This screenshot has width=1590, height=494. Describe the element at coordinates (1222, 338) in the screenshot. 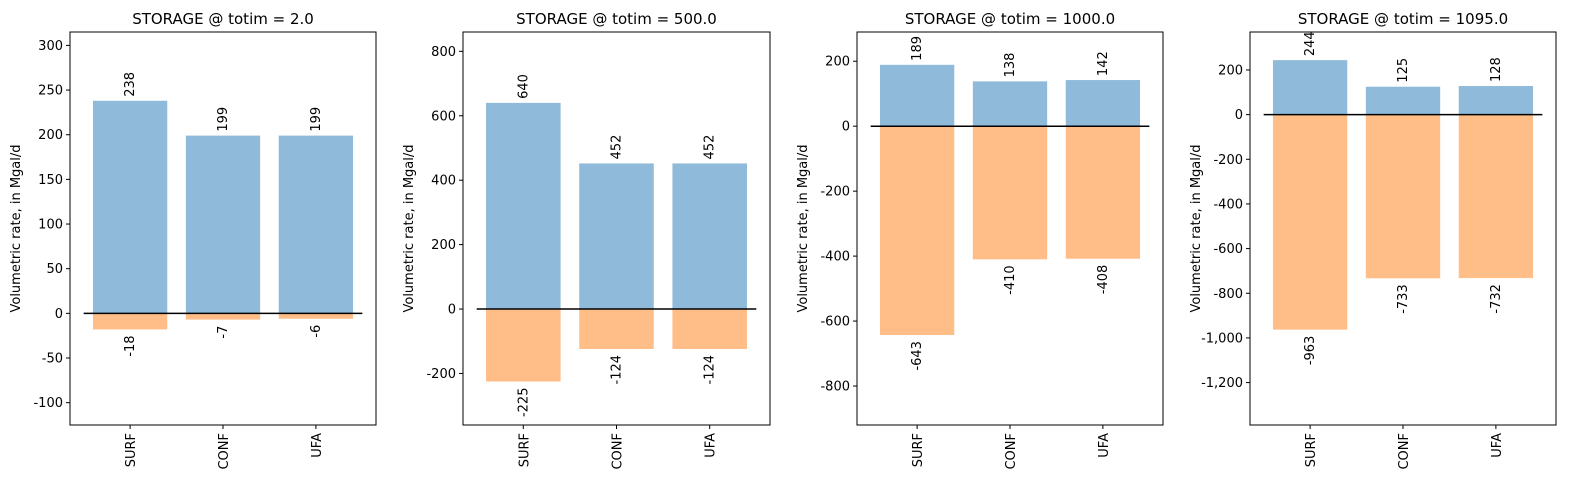

I see `y-tick-label: -1,000` at that location.